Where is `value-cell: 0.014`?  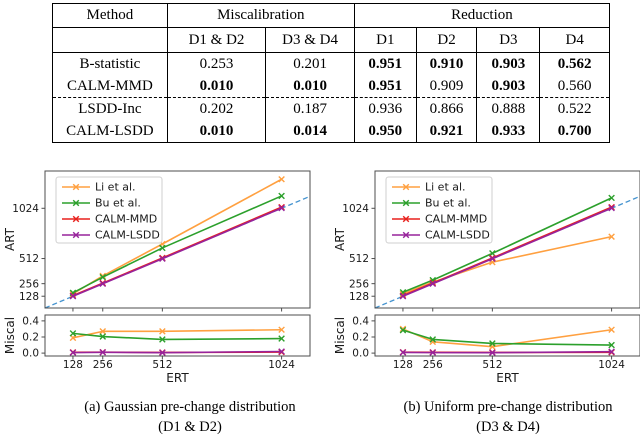
value-cell: 0.014 is located at coordinates (310, 131).